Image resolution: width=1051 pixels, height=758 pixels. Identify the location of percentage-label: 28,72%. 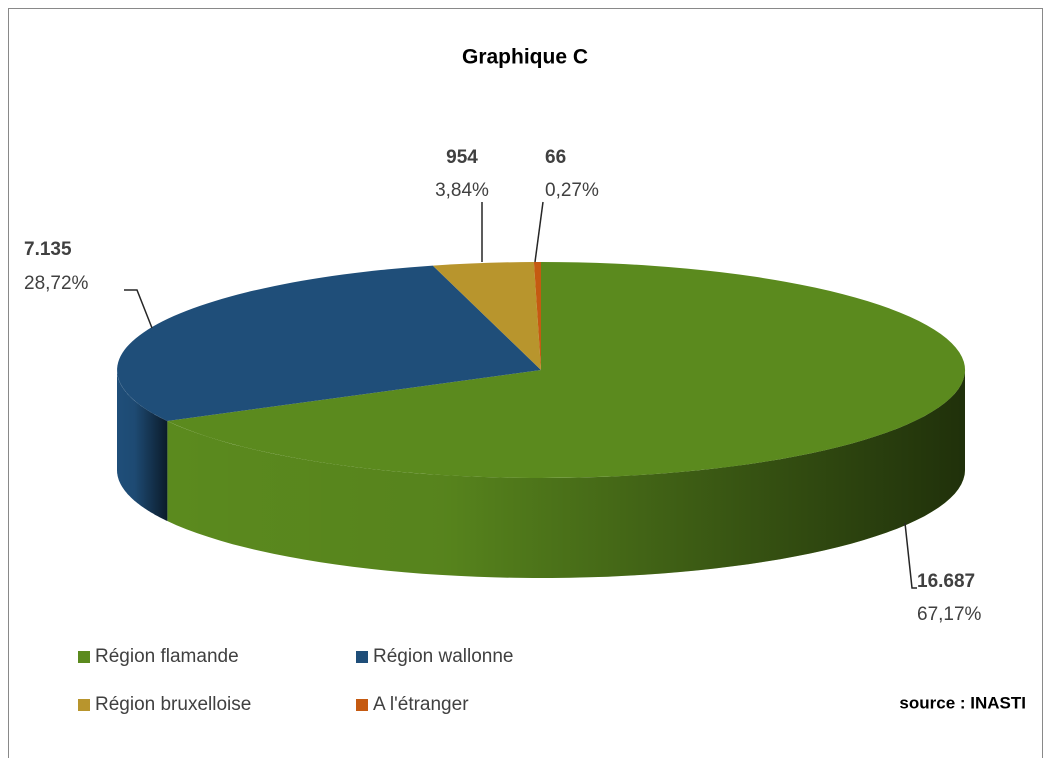
(56, 283).